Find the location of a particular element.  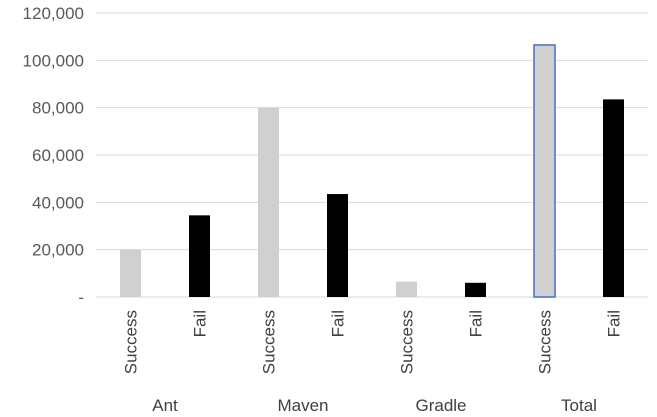

y-tick-label-20-000: 20,000 is located at coordinates (58, 250).